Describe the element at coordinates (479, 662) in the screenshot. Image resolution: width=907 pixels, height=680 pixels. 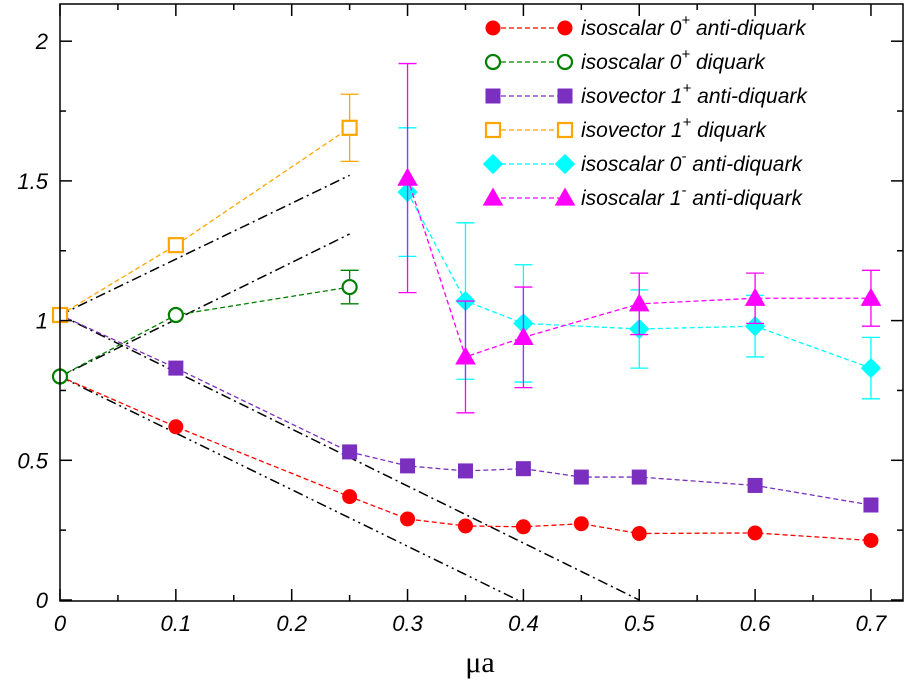
I see `x-axis-title: μa` at that location.